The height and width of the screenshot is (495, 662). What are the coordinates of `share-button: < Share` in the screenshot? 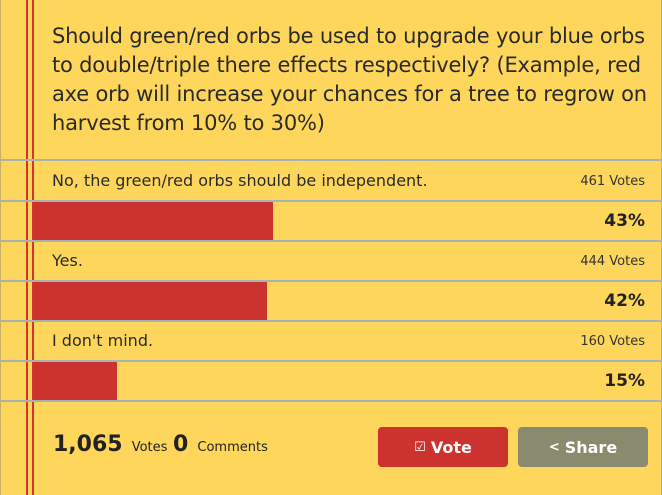 It's located at (583, 447).